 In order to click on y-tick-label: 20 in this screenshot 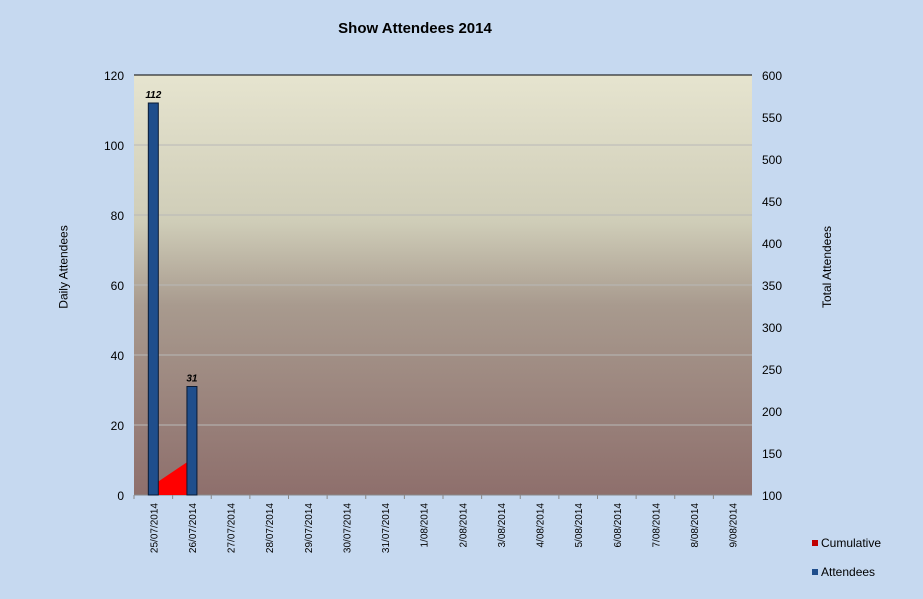, I will do `click(118, 426)`.